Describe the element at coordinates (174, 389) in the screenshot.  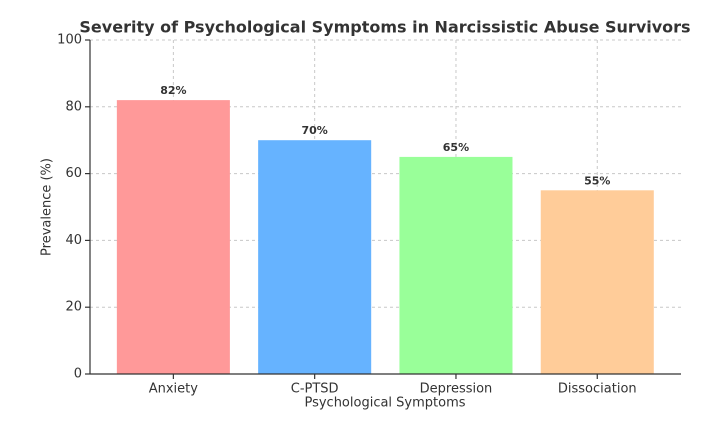
I see `x-tick-label: Anxiety` at that location.